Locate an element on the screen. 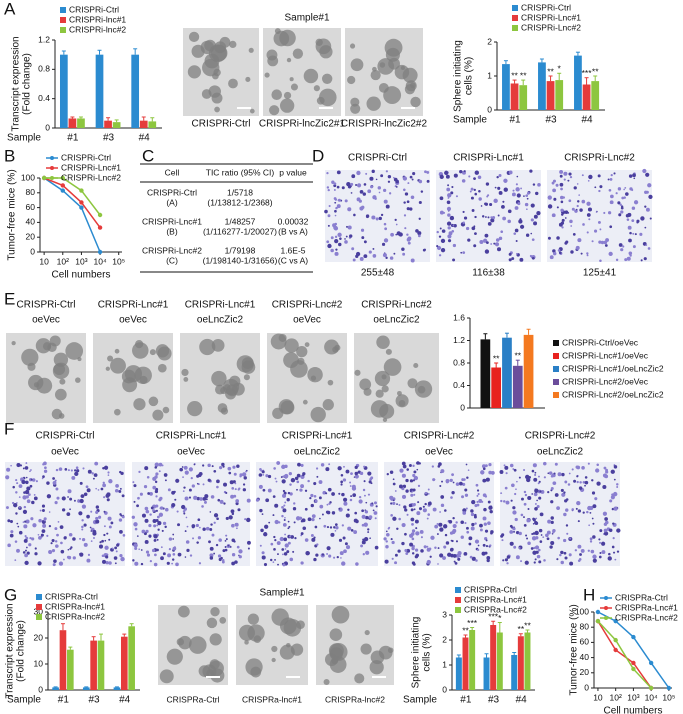 This screenshot has height=714, width=683. image-caption: oeVec is located at coordinates (307, 320).